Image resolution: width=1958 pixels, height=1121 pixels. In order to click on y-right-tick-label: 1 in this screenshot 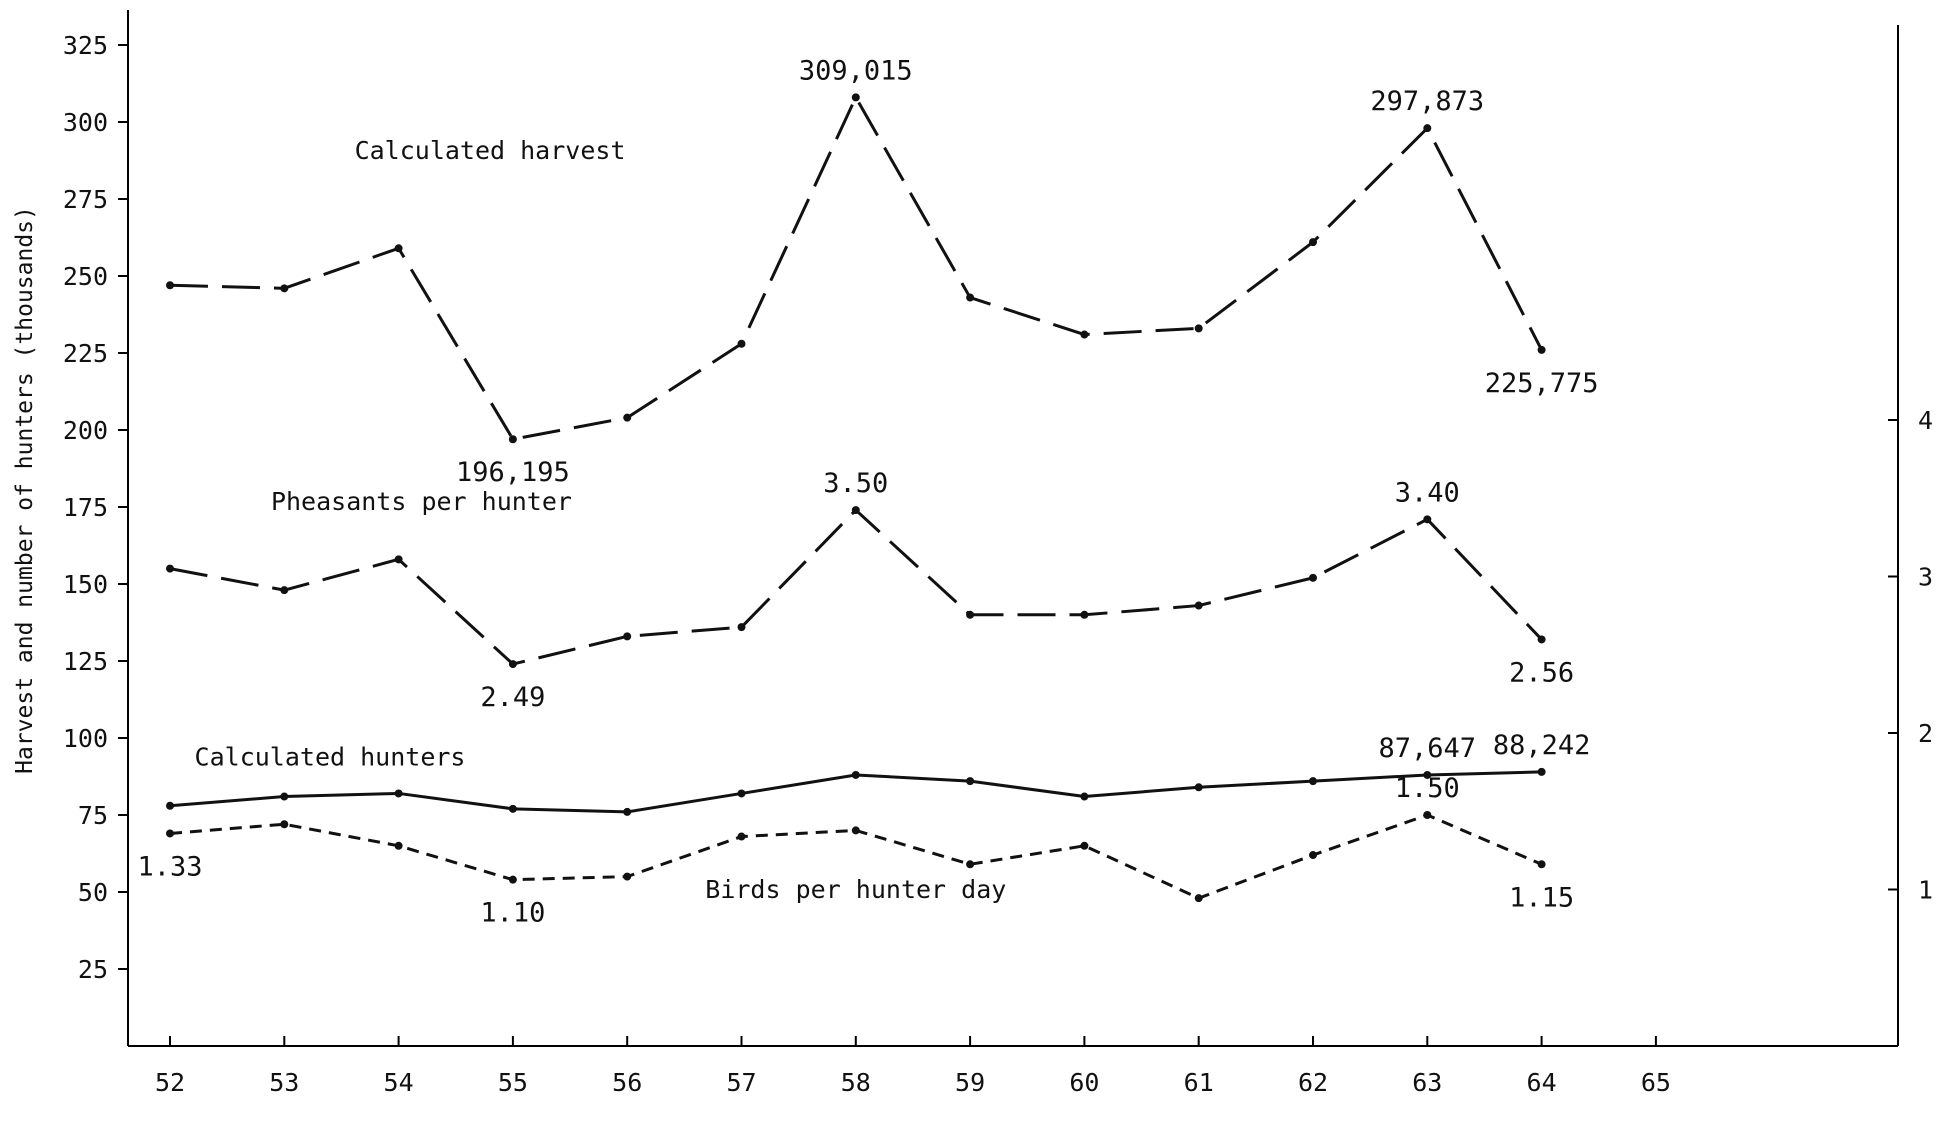, I will do `click(1925, 890)`.